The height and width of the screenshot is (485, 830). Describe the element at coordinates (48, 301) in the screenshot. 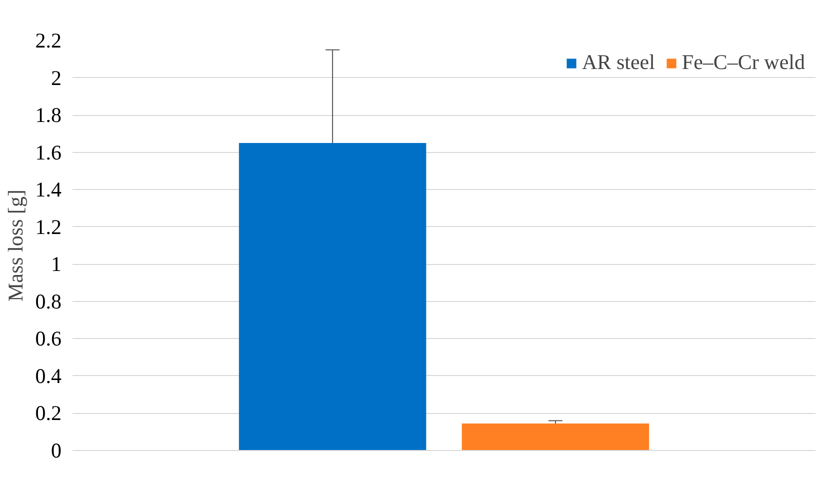

I see `y-tick-label: 0.8` at that location.